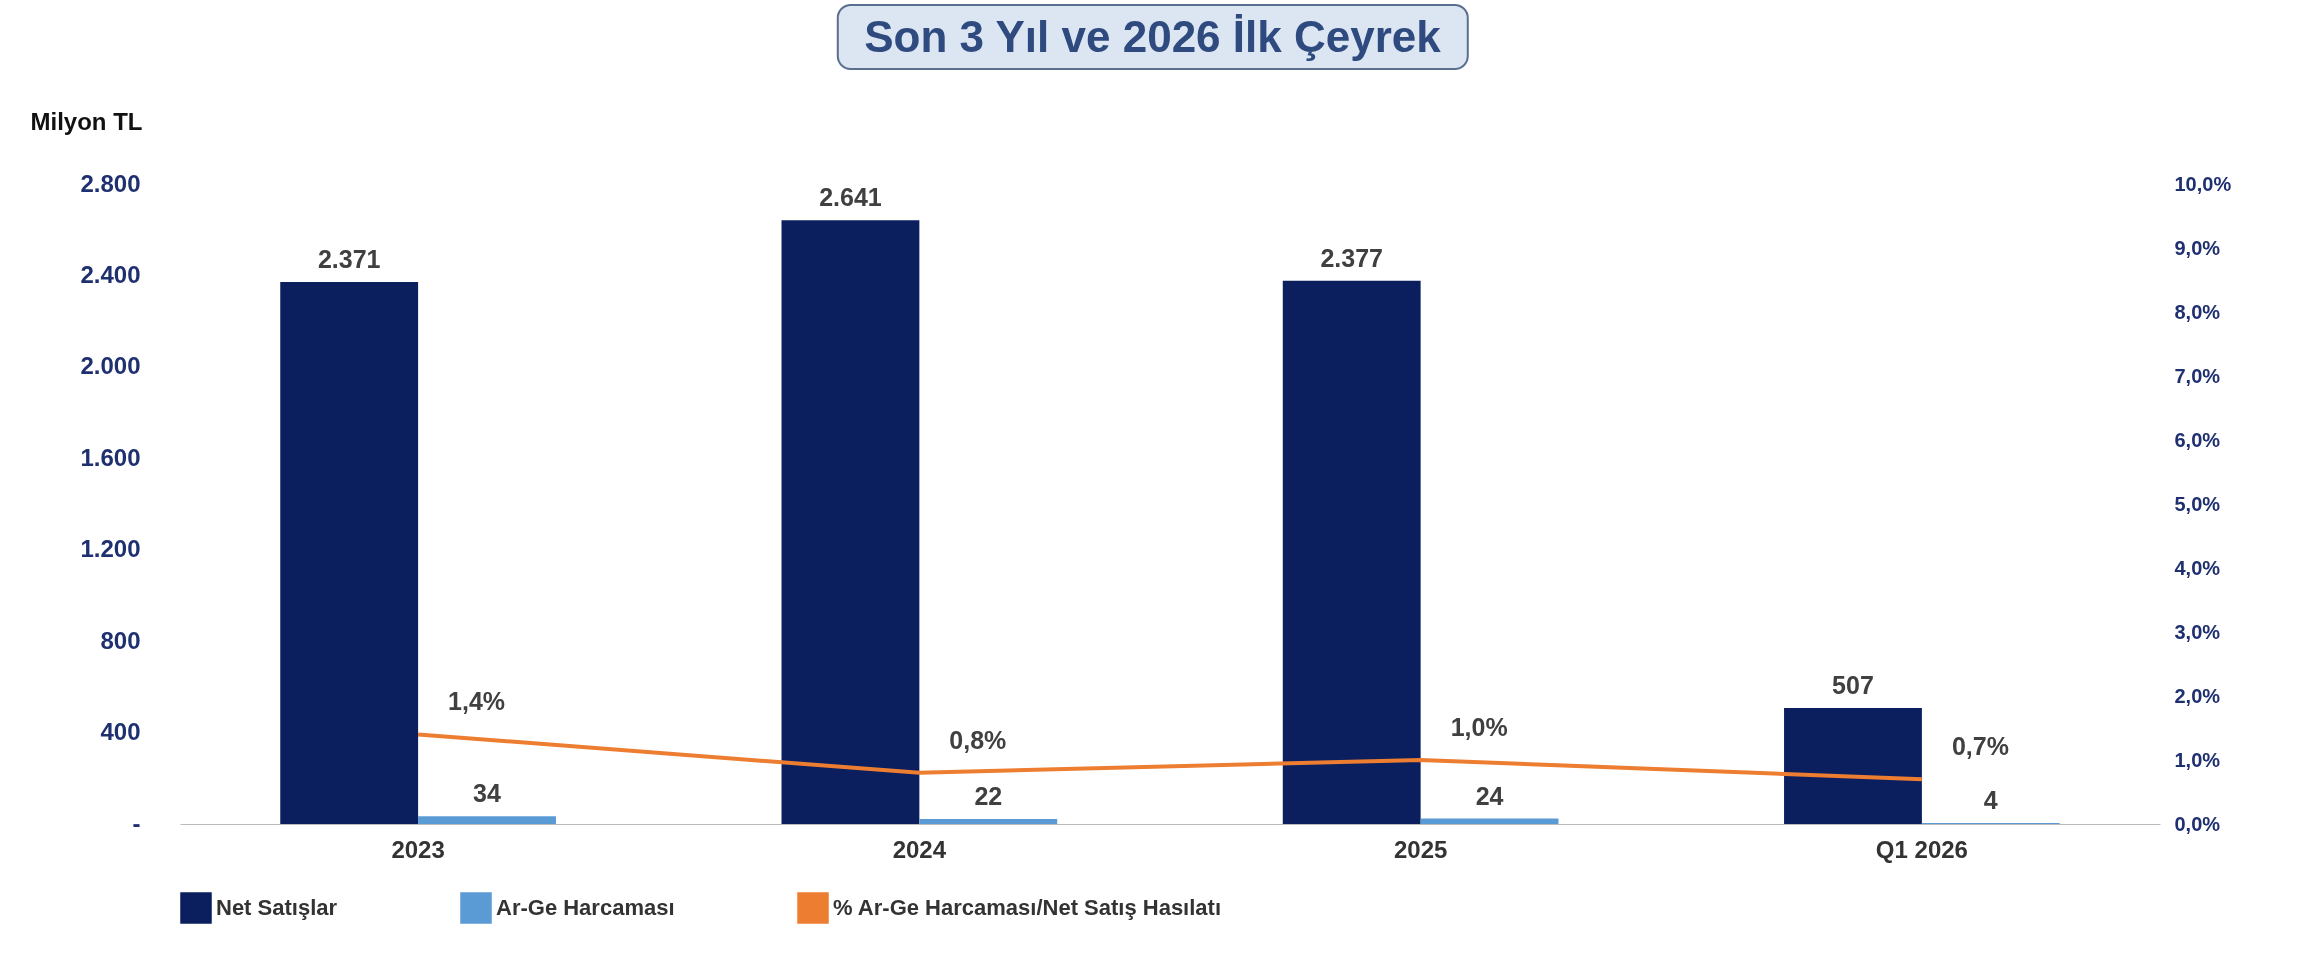  I want to click on y-tick-label: -, so click(136, 823).